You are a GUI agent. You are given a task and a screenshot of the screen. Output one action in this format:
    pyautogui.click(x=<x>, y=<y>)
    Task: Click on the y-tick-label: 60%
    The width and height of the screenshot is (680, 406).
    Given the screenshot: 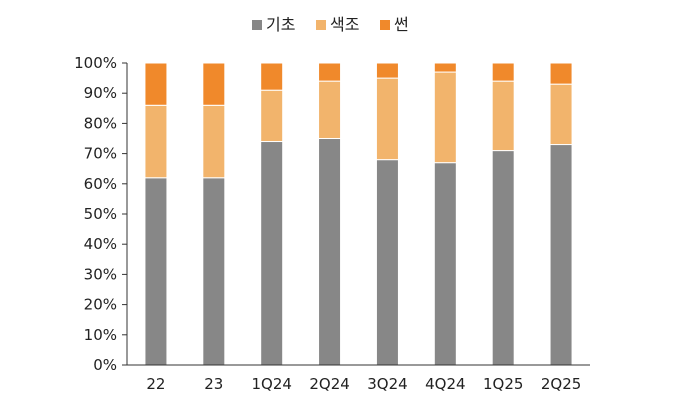 What is the action you would take?
    pyautogui.click(x=100, y=184)
    